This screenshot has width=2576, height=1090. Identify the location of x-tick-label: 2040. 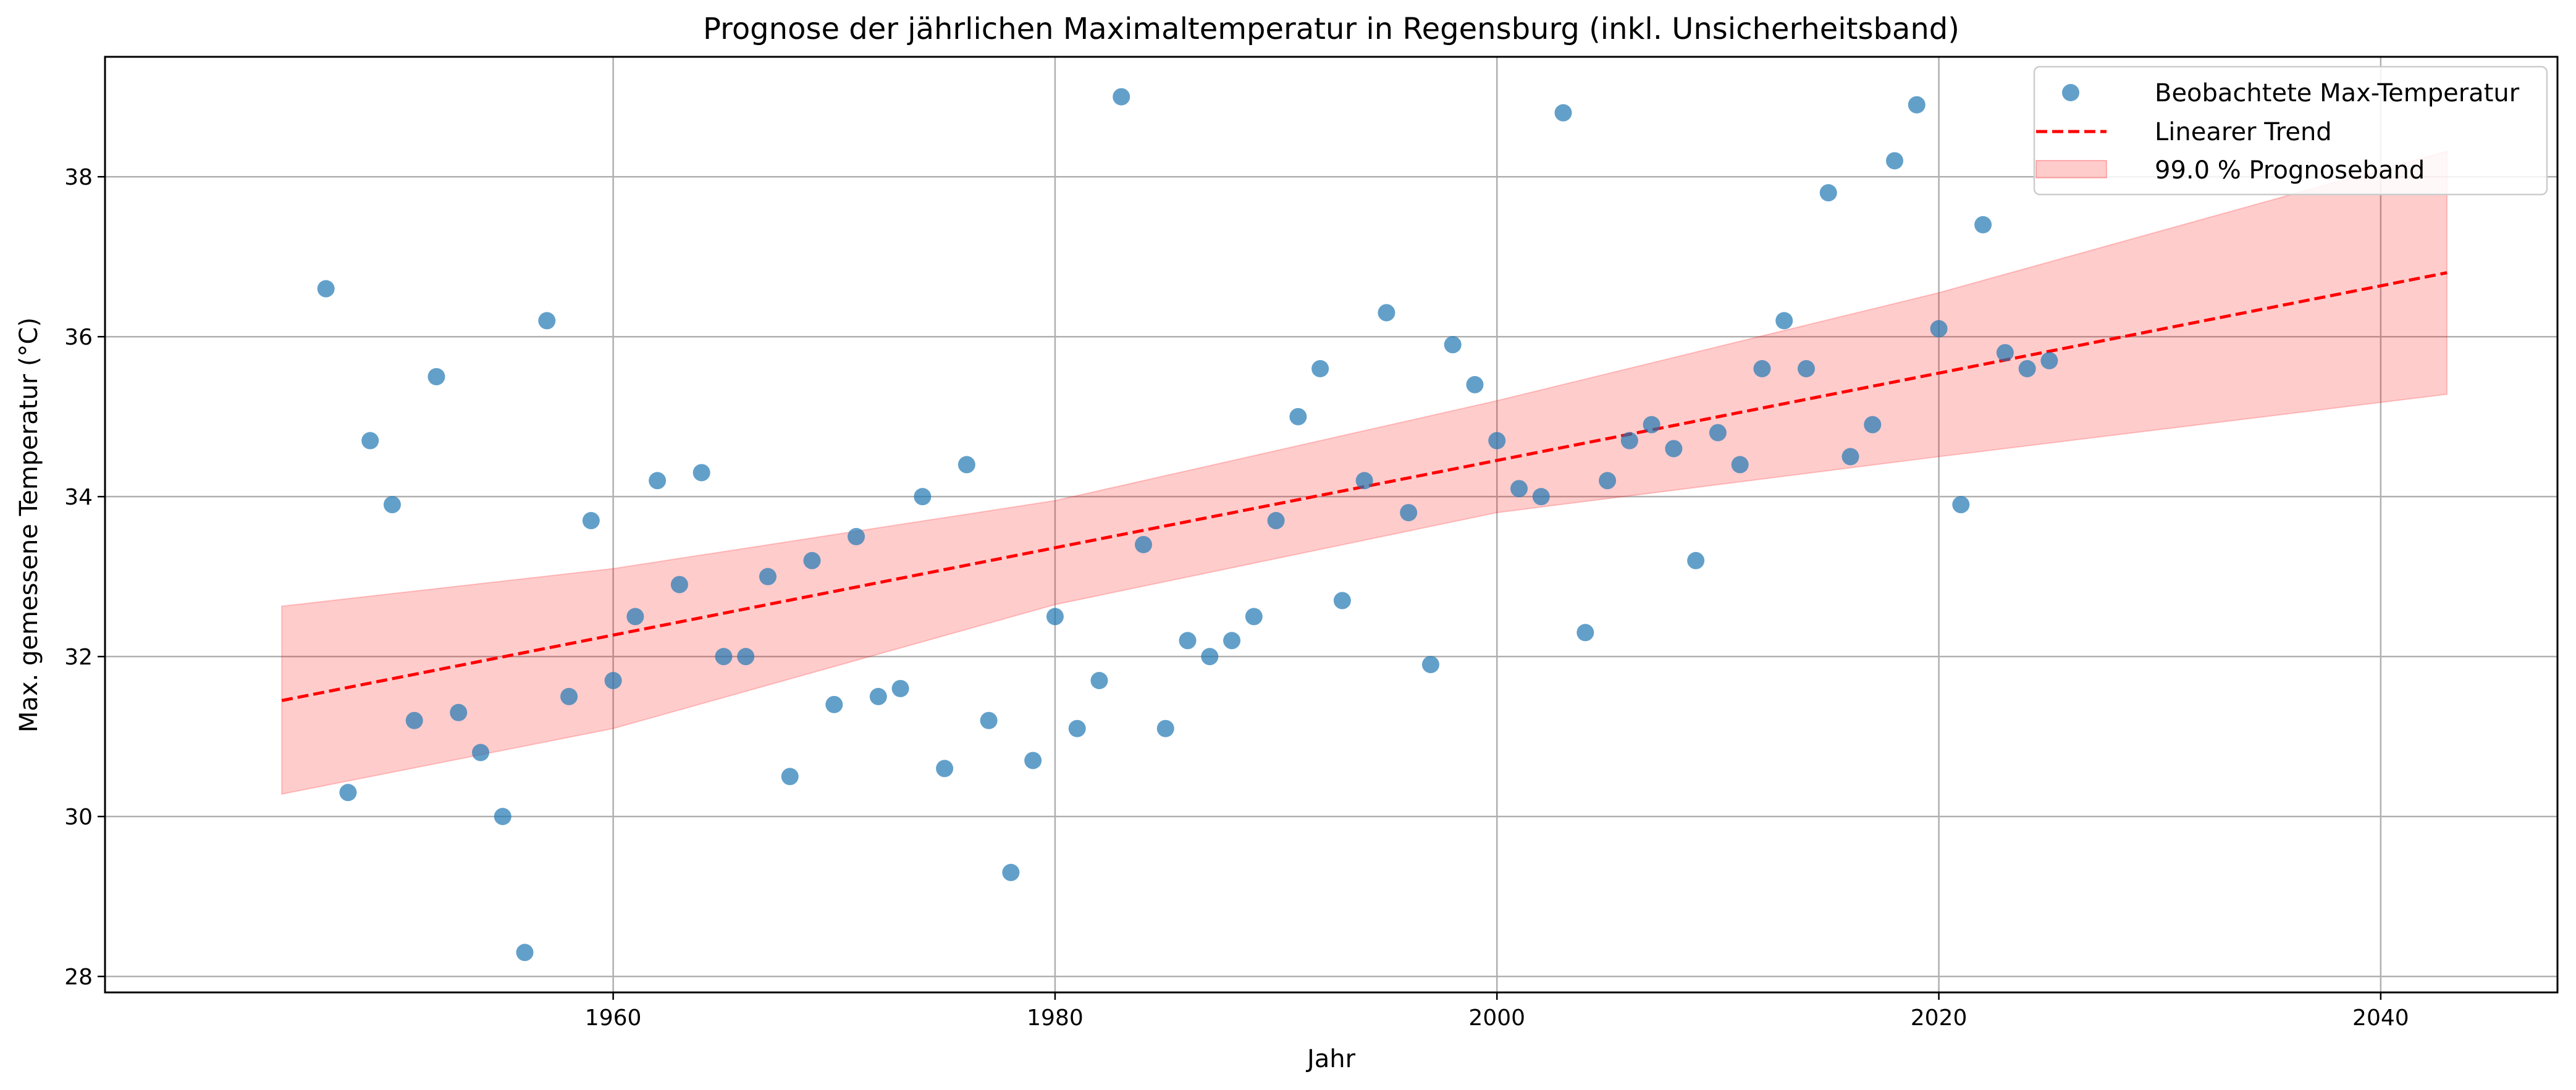
(2380, 1018).